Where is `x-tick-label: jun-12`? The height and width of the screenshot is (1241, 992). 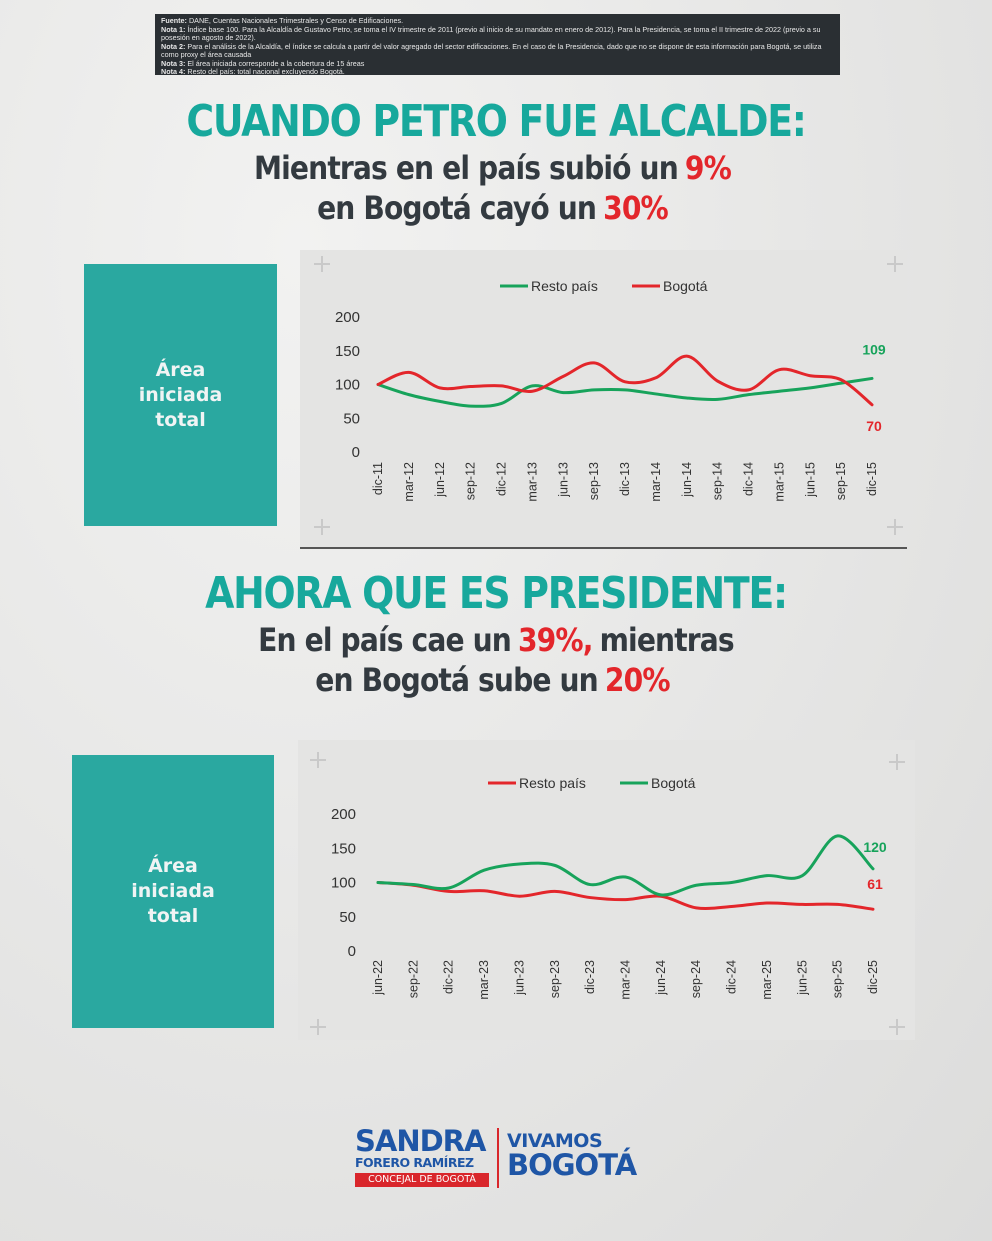
x-tick-label: jun-12 is located at coordinates (440, 480).